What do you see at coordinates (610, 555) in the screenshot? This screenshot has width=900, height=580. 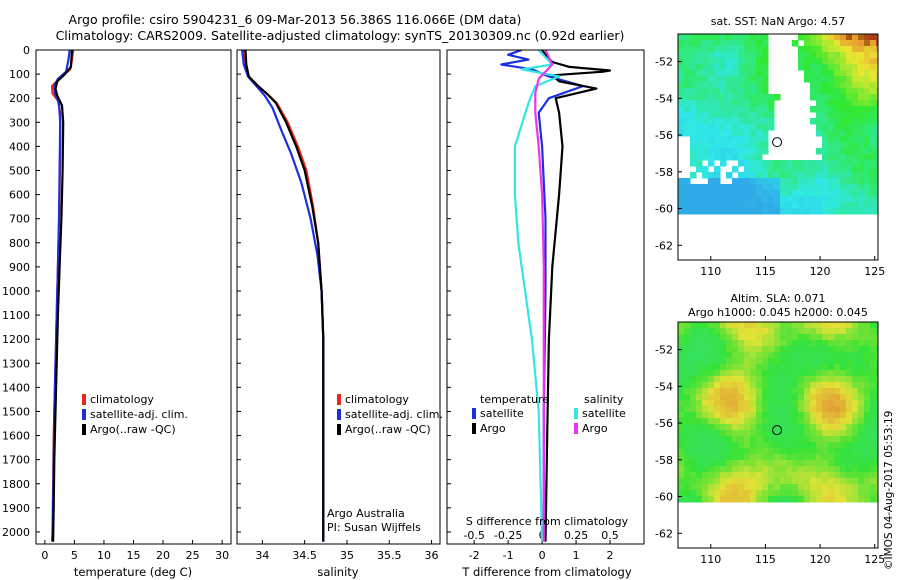 I see `x-tick-label: 2` at bounding box center [610, 555].